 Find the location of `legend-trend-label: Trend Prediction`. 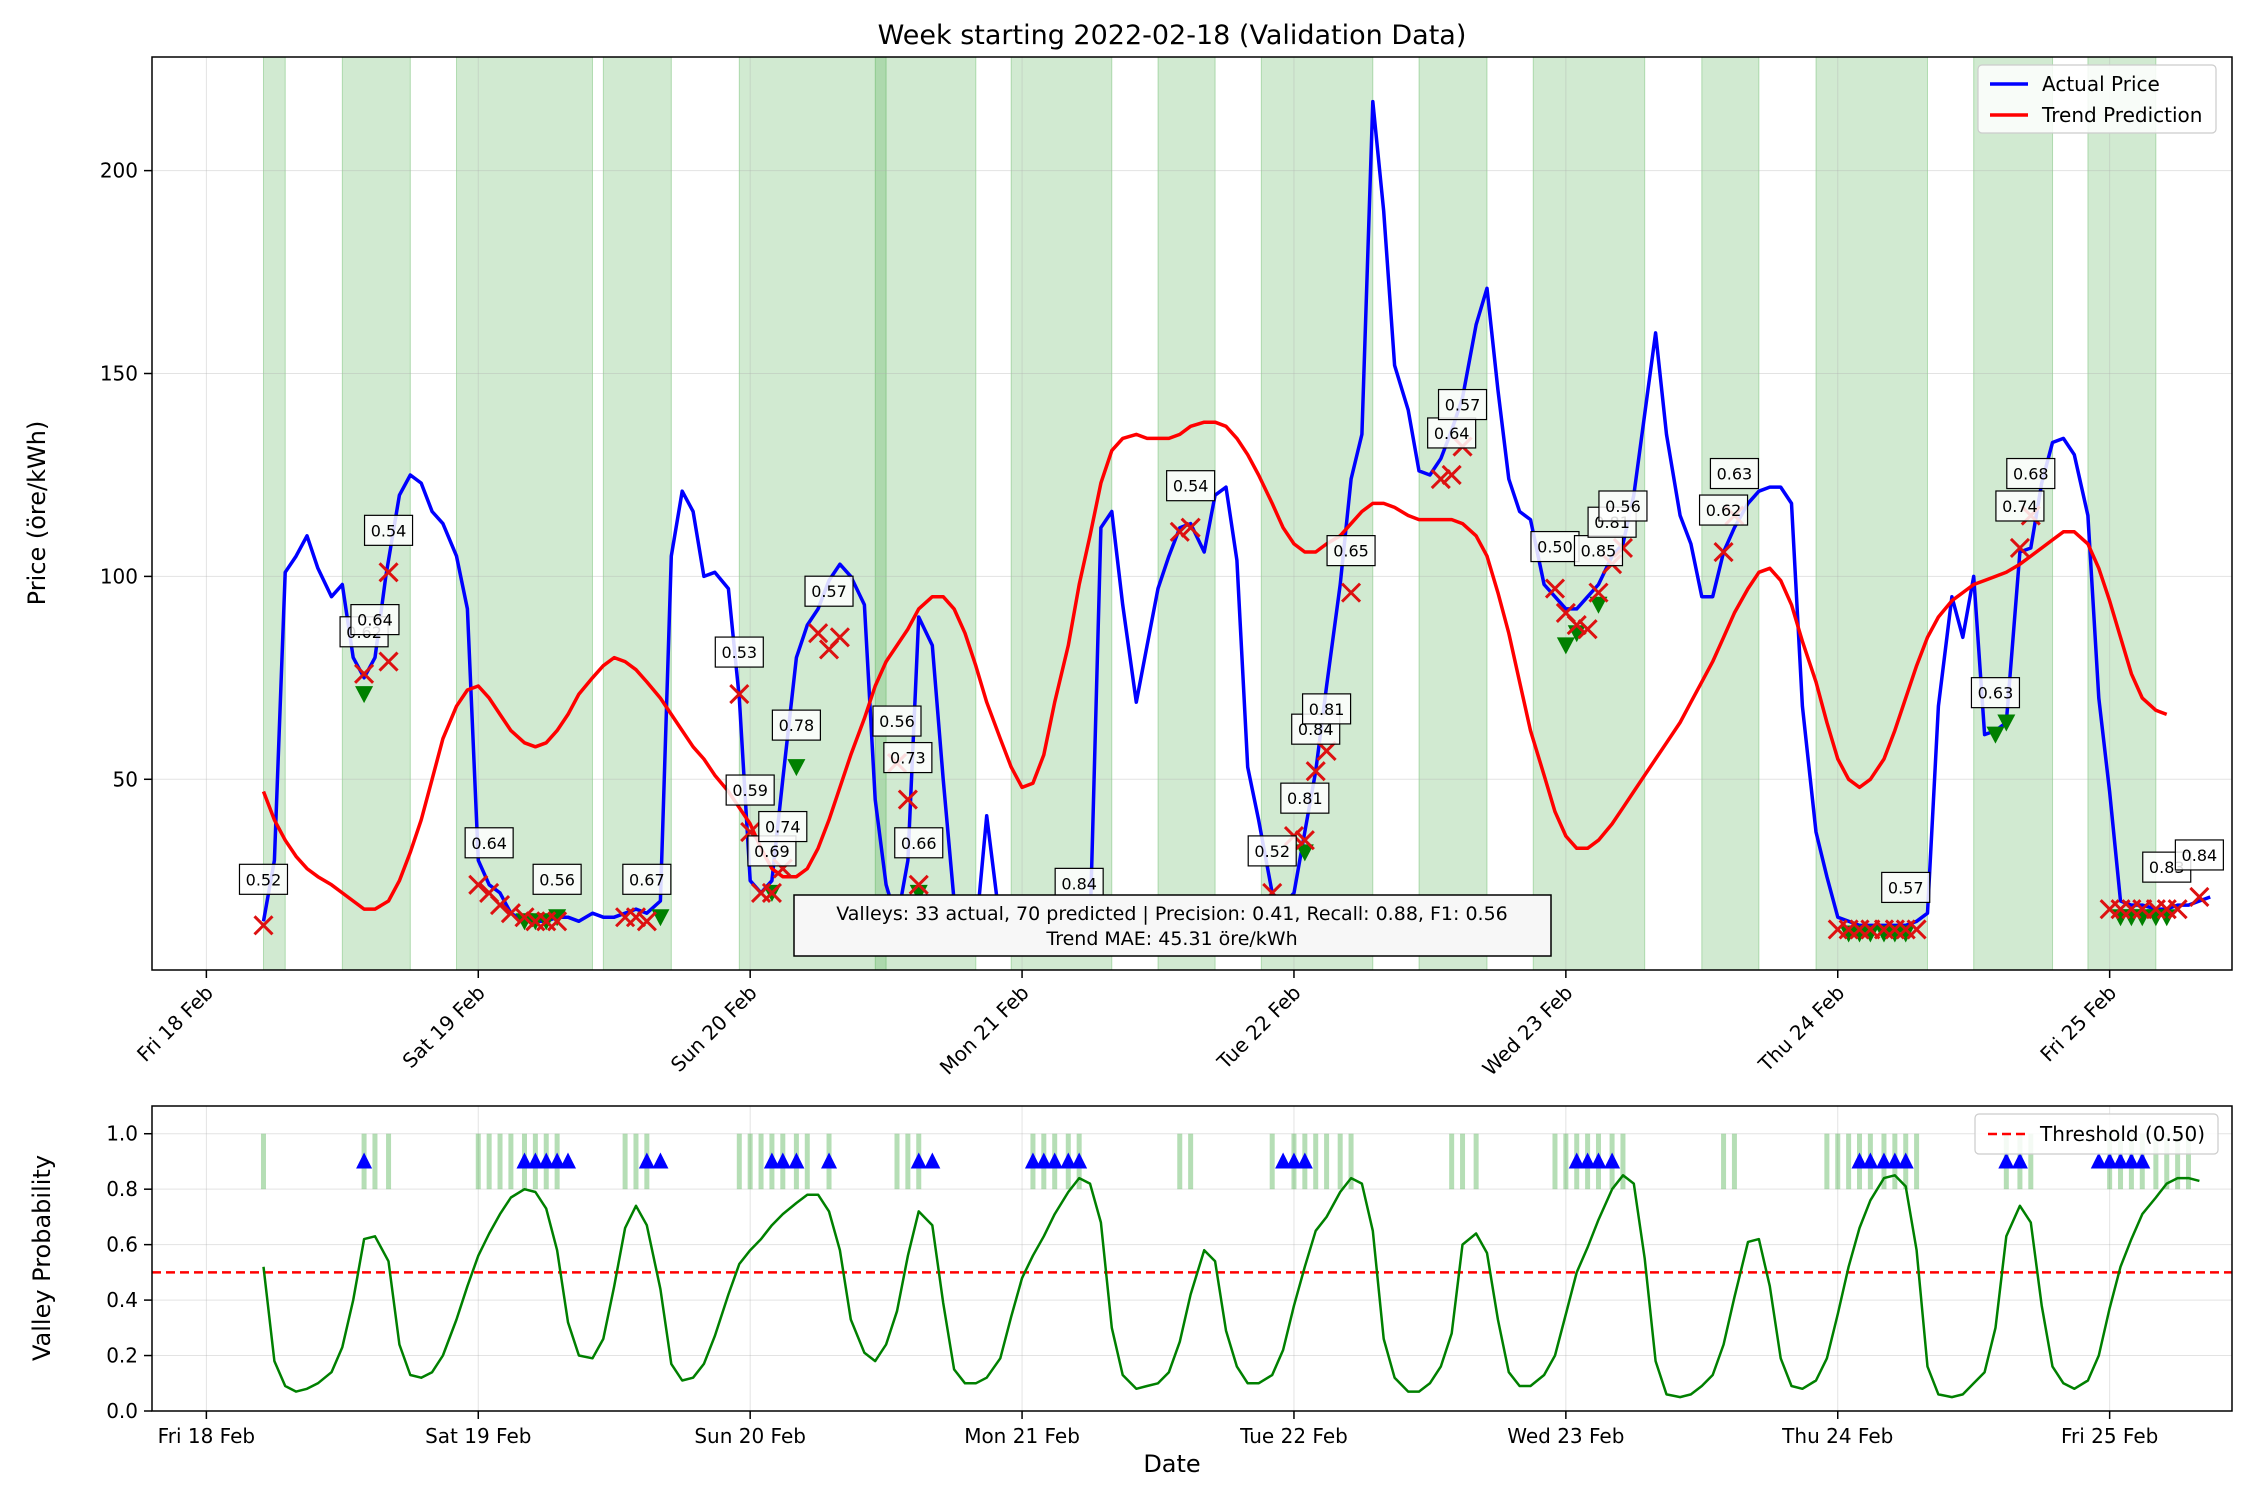

legend-trend-label: Trend Prediction is located at coordinates (2121, 115).